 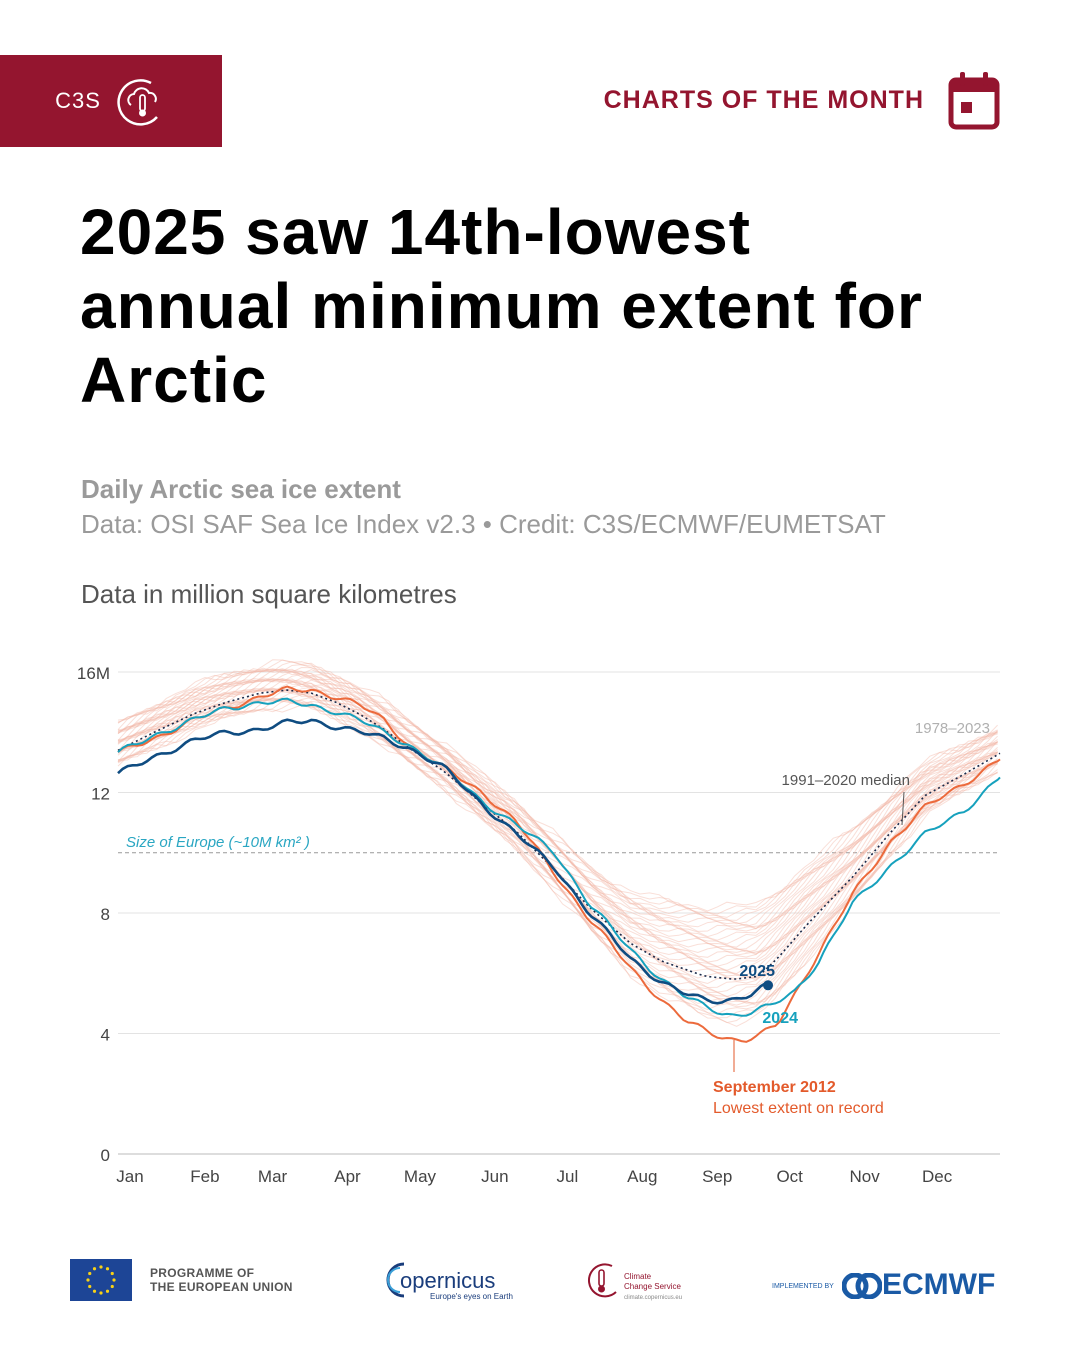 What do you see at coordinates (269, 594) in the screenshot?
I see `unit-note: Data in million square kilometres` at bounding box center [269, 594].